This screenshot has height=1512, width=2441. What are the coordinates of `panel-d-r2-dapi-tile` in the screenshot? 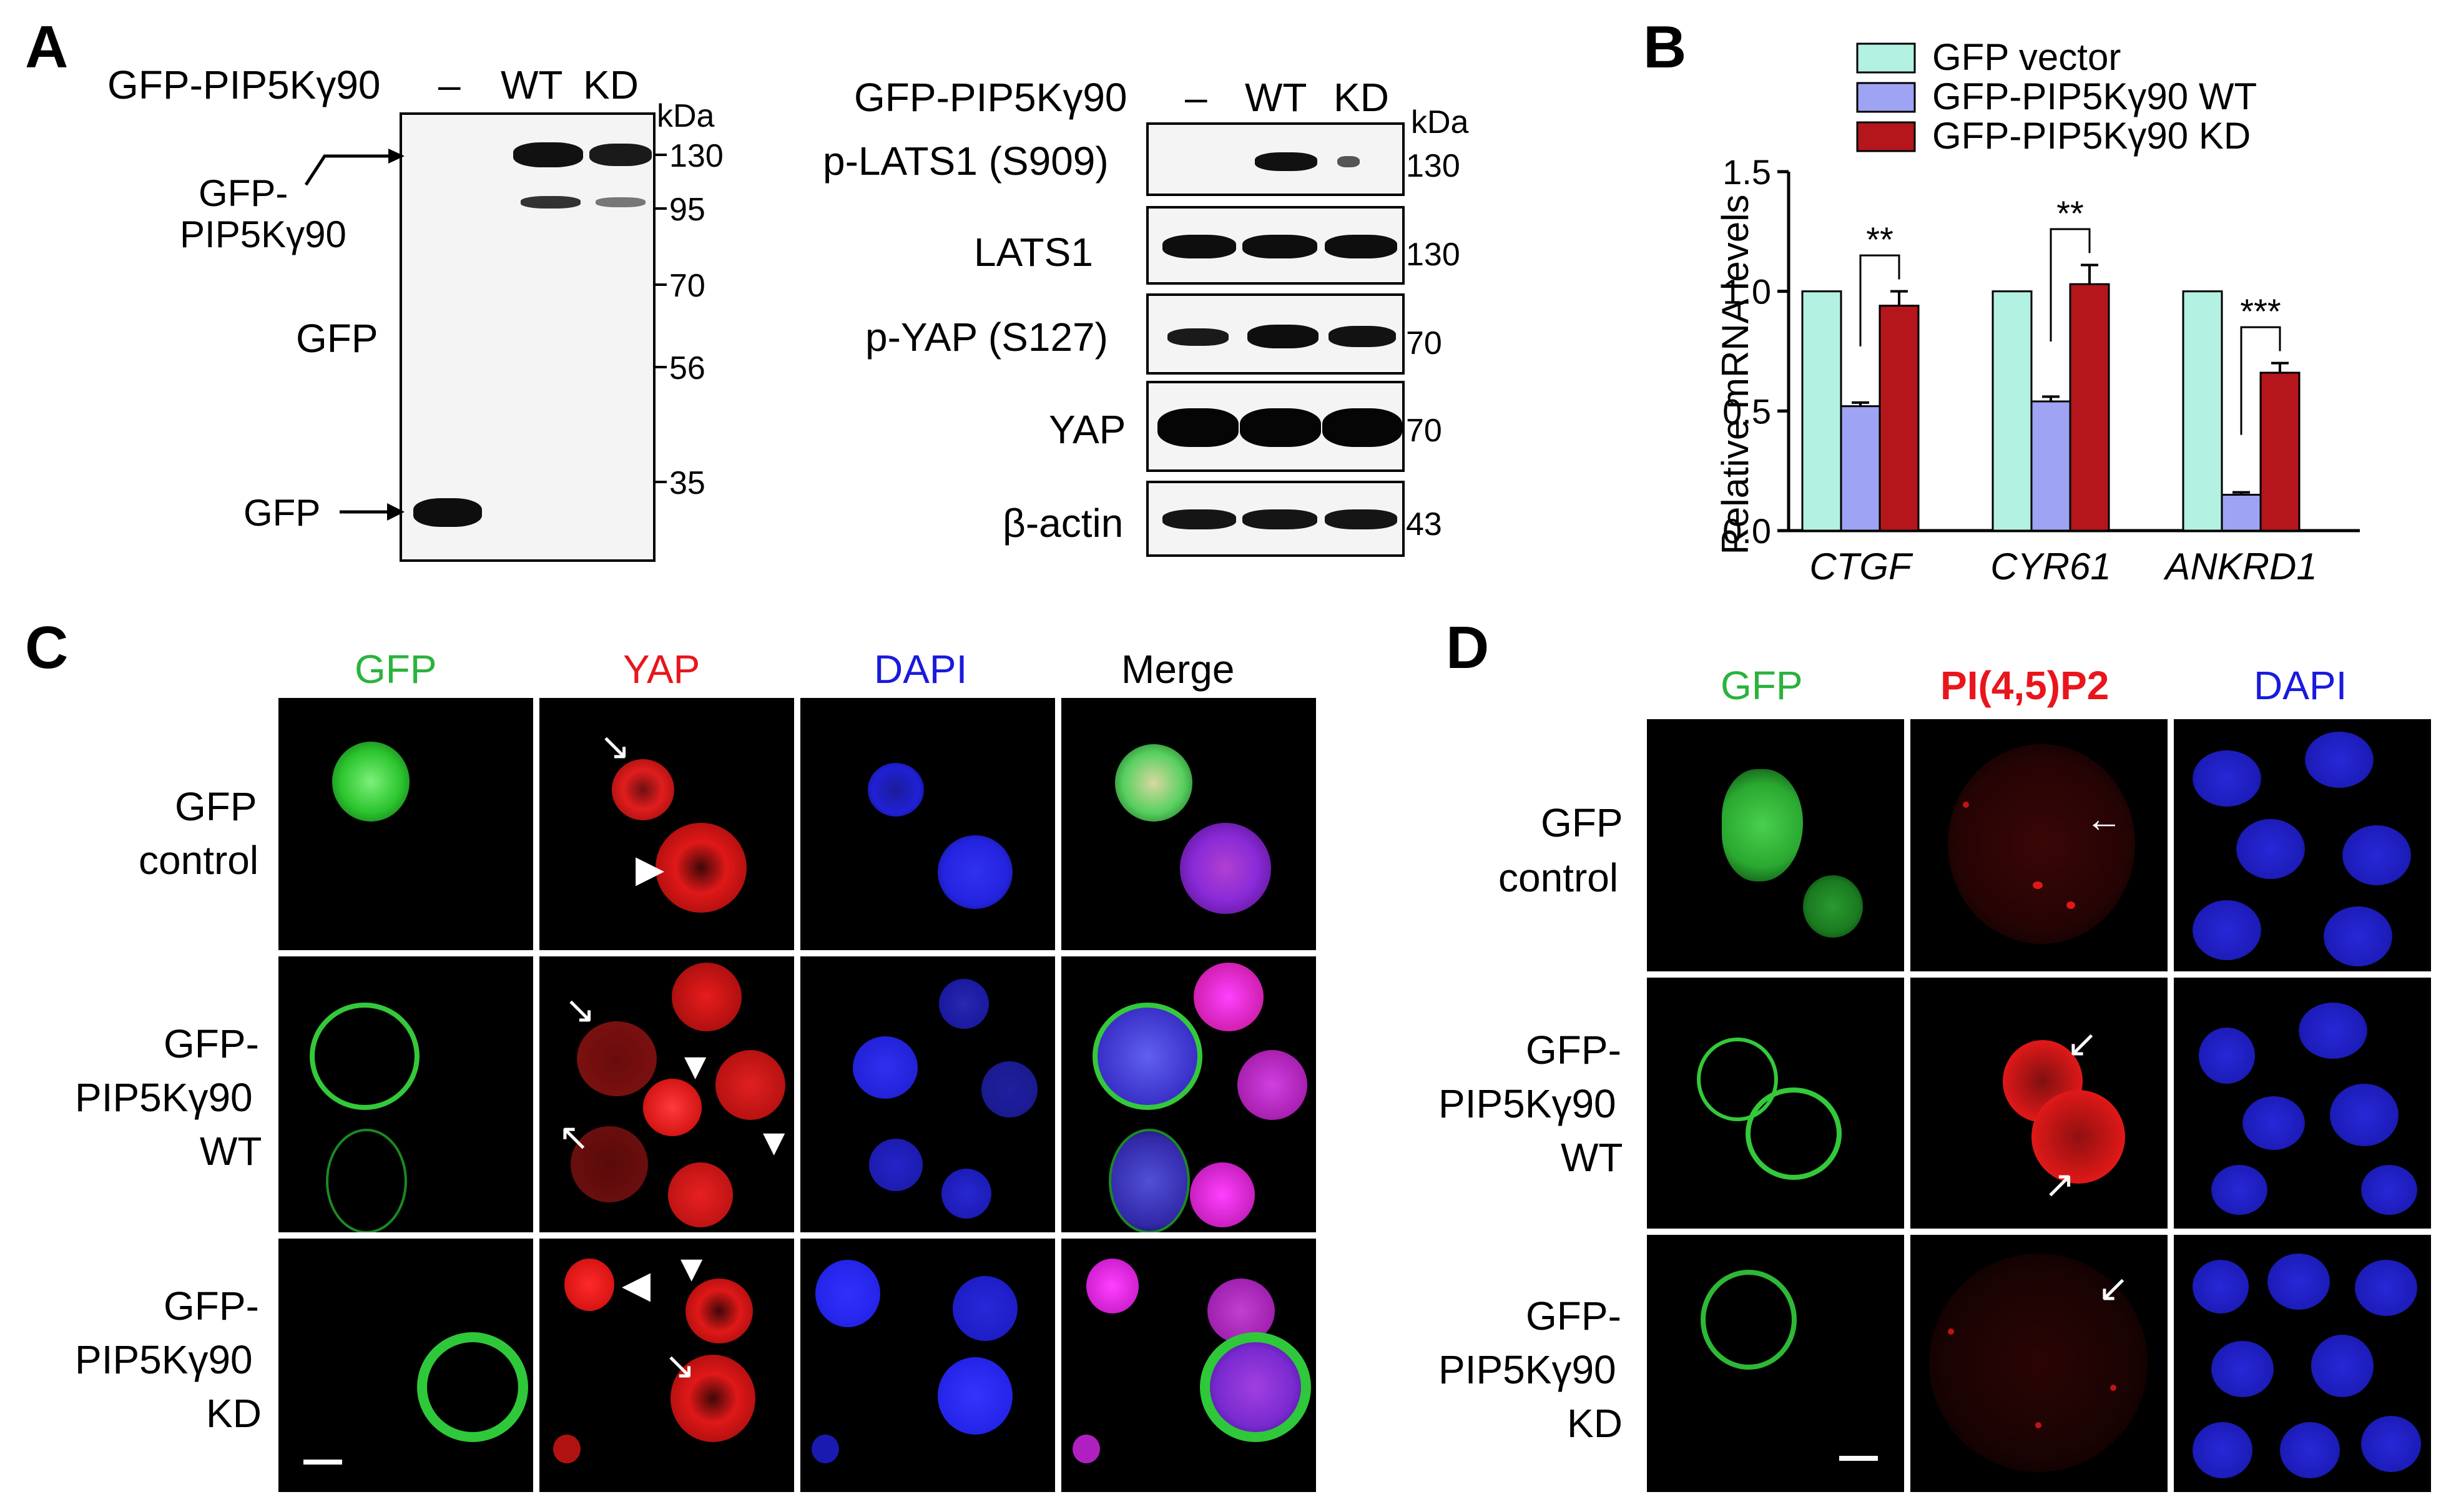 It's located at (2302, 1103).